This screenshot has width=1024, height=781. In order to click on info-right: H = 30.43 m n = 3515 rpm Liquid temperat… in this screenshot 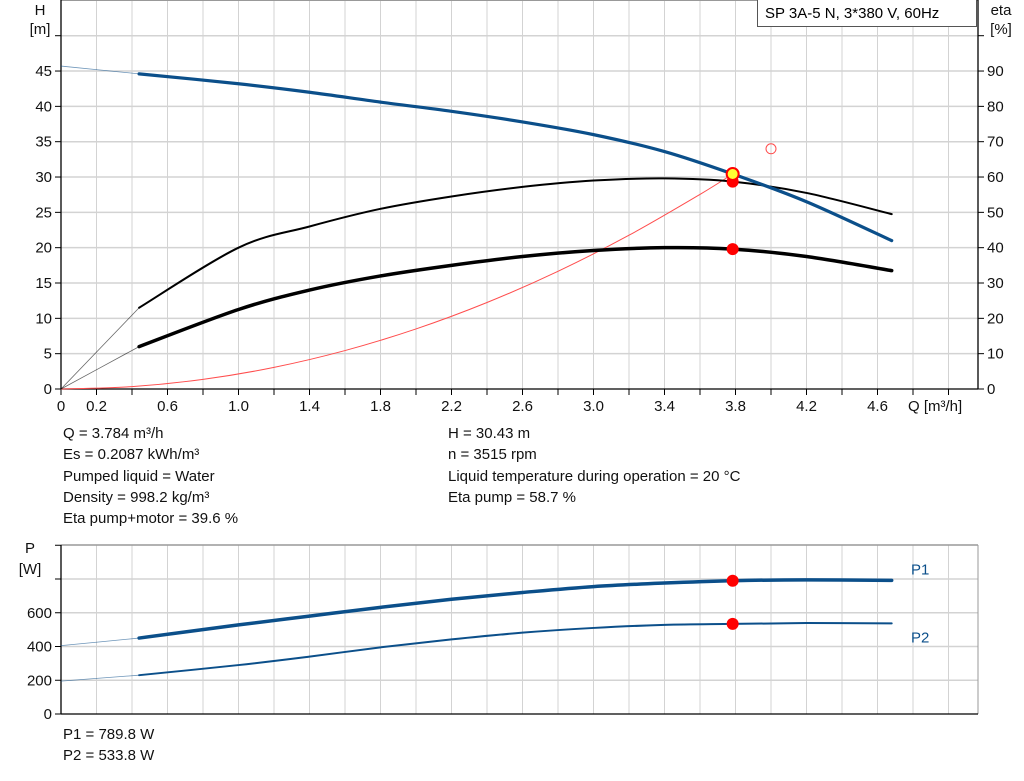, I will do `click(594, 465)`.